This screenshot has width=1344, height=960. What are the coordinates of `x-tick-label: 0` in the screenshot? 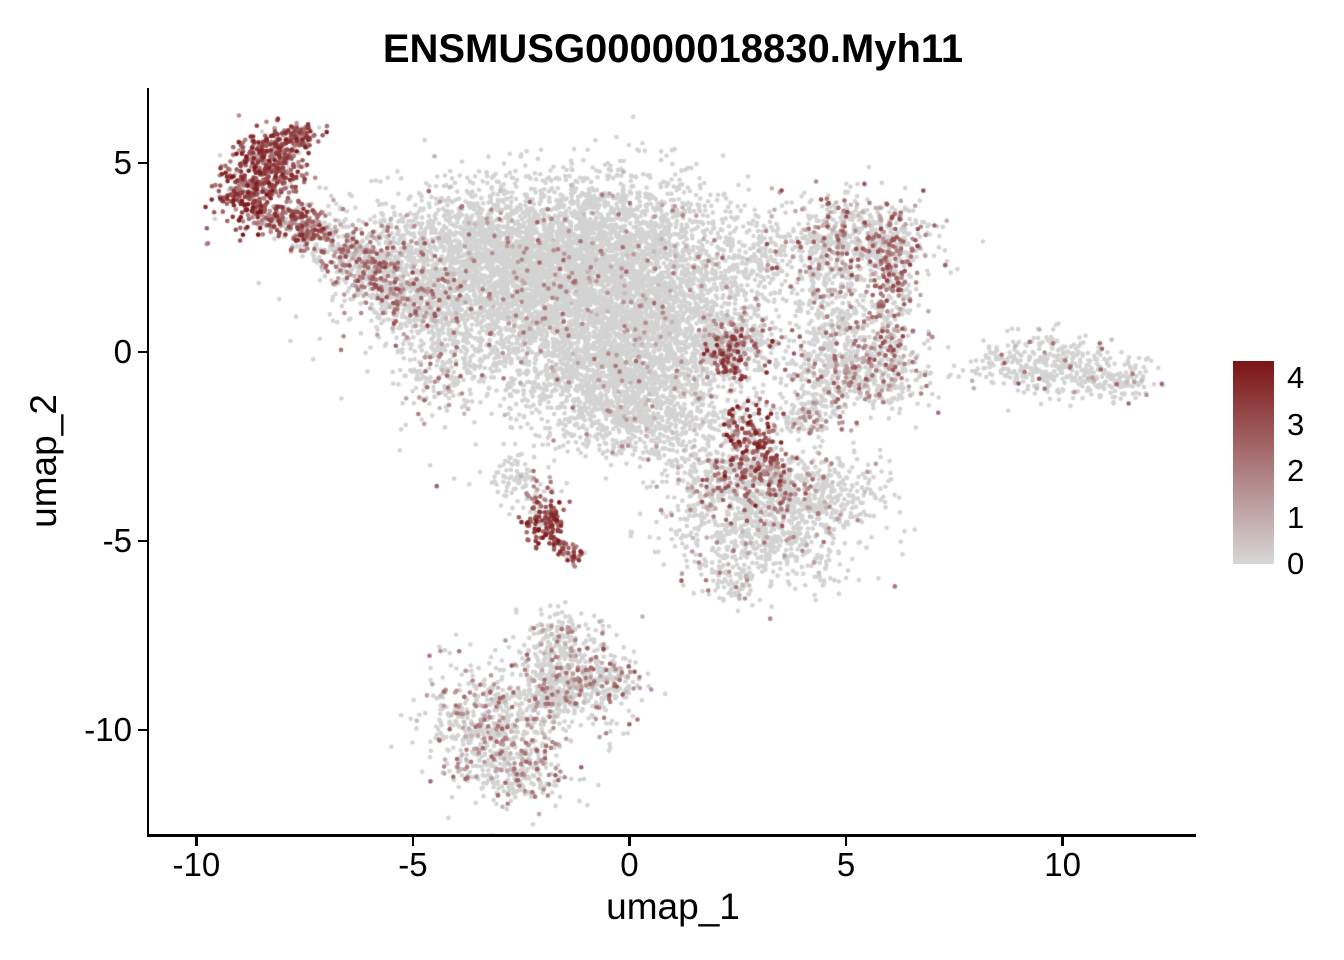 It's located at (629, 864).